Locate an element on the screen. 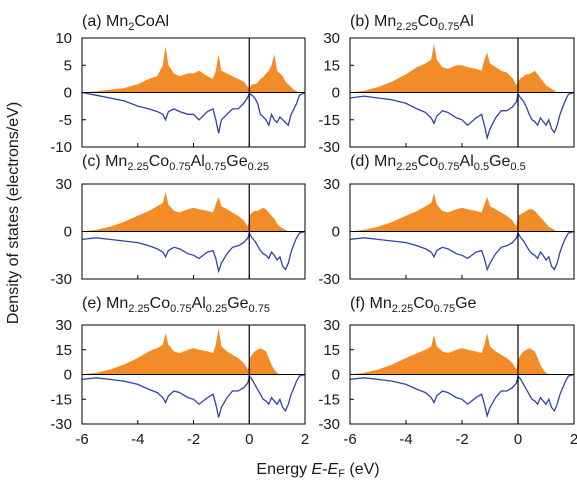 The height and width of the screenshot is (480, 577). panel-d: 30 0 -30 (d) Mn2.25Co0.75Al0.5Ge0.5 is located at coordinates (446, 220).